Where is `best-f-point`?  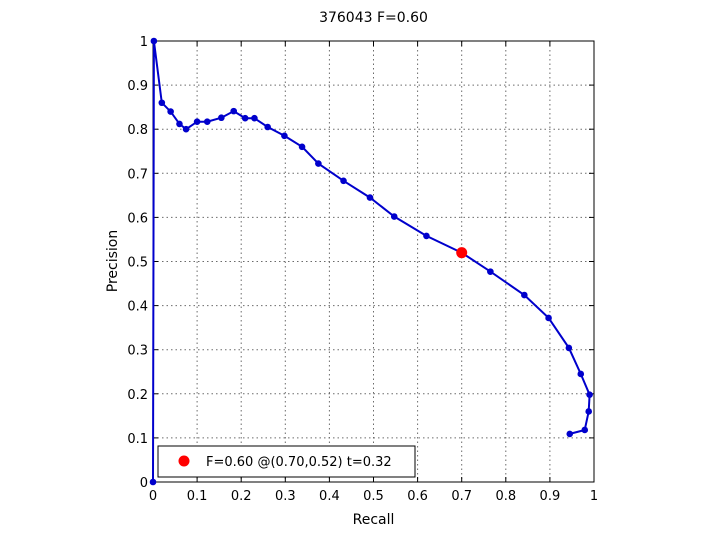
best-f-point is located at coordinates (462, 253).